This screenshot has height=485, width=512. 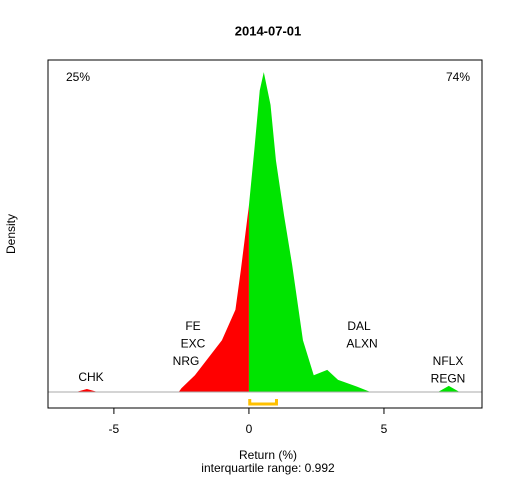 What do you see at coordinates (268, 468) in the screenshot?
I see `subtitle: interquartile range: 0.992` at bounding box center [268, 468].